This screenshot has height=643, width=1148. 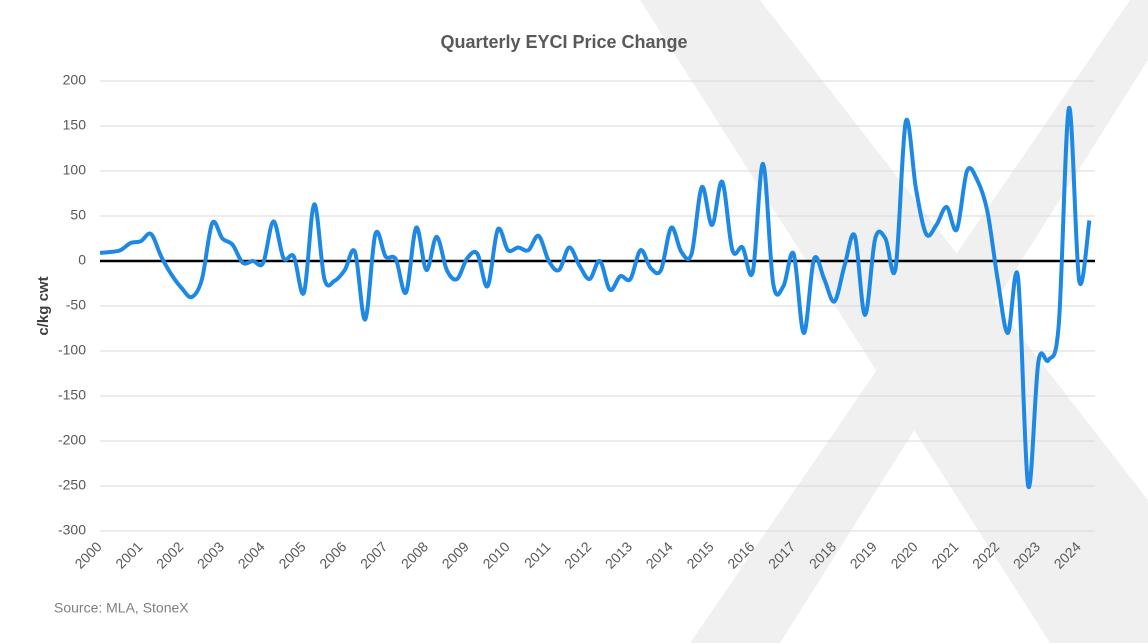 I want to click on x-tick-label: 2004, so click(x=251, y=554).